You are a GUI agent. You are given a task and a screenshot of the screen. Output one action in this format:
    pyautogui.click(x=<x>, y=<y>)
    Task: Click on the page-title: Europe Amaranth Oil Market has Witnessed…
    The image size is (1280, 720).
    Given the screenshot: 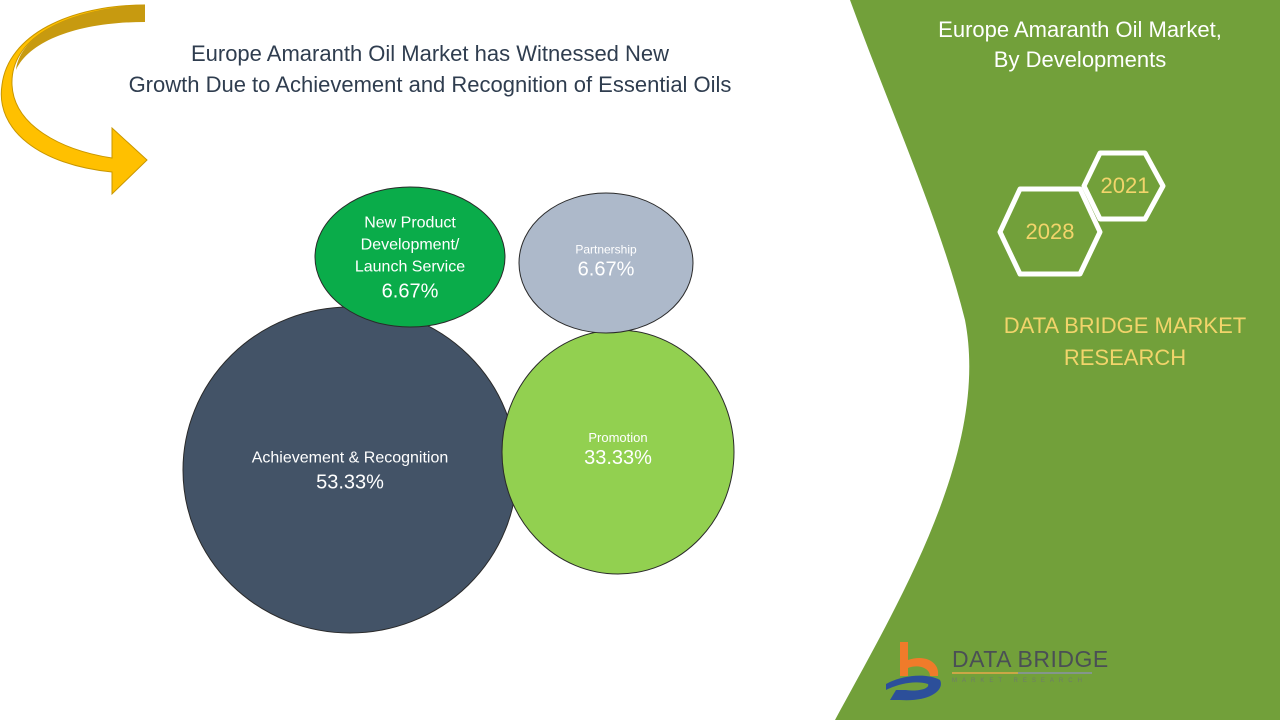 What is the action you would take?
    pyautogui.click(x=430, y=69)
    